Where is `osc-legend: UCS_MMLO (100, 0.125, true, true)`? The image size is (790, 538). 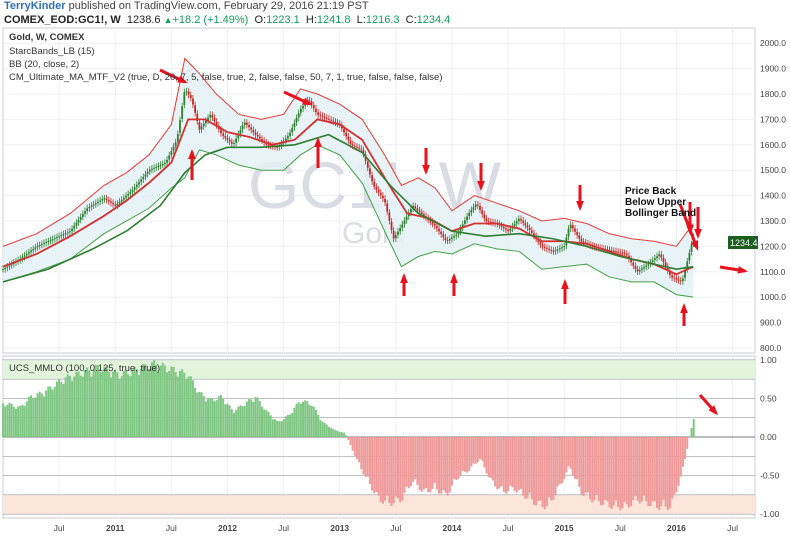 osc-legend: UCS_MMLO (100, 0.125, true, true) is located at coordinates (84, 368).